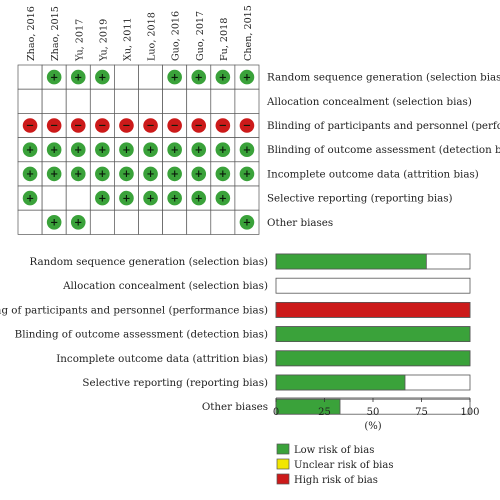  Describe the element at coordinates (360, 199) in the screenshot. I see `summary-domain-label: Selective reporting (reporting bias)` at that location.